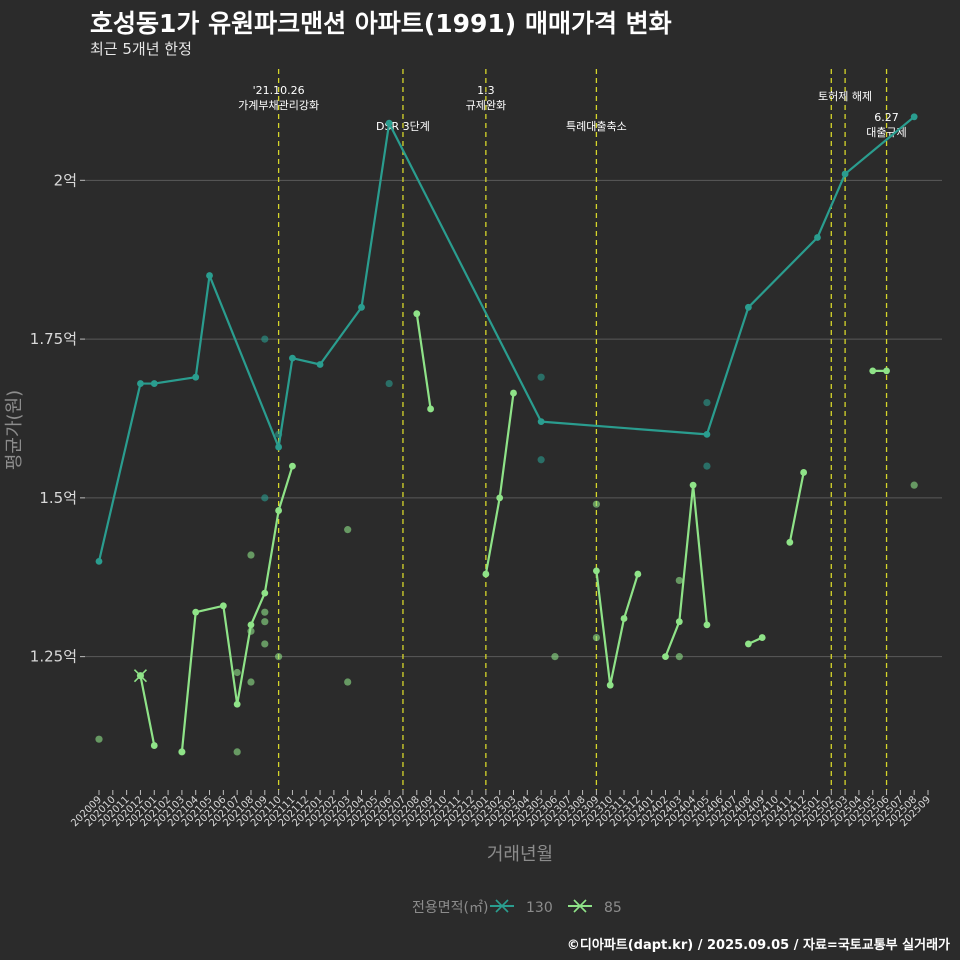 The image size is (960, 960). I want to click on y-tick-label: 2억, so click(65, 180).